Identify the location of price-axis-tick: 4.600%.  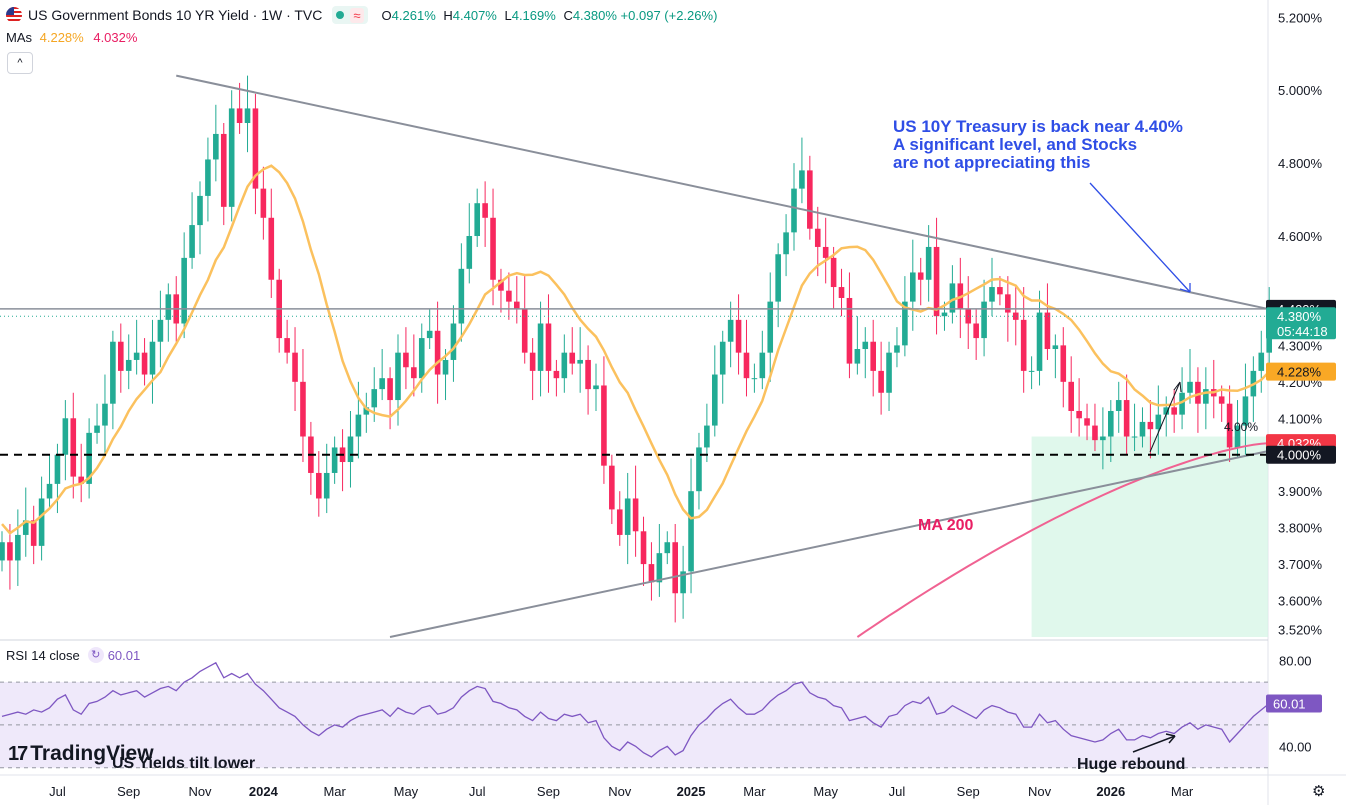
(1300, 236).